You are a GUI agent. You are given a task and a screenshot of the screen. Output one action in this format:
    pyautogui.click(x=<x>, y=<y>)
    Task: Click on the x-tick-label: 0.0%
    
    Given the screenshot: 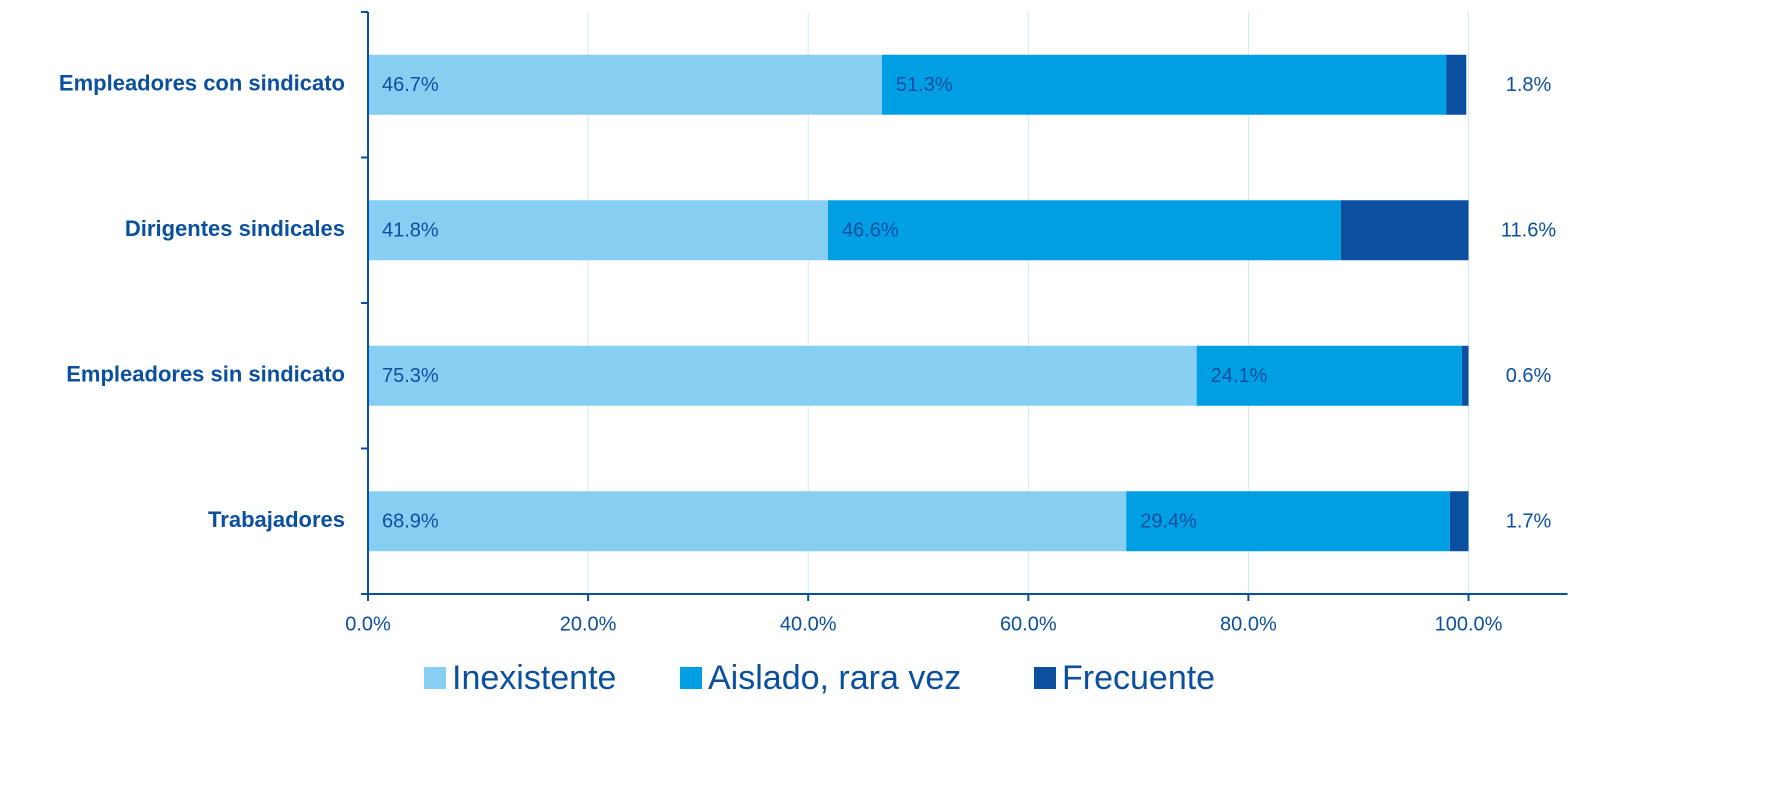 What is the action you would take?
    pyautogui.click(x=368, y=624)
    